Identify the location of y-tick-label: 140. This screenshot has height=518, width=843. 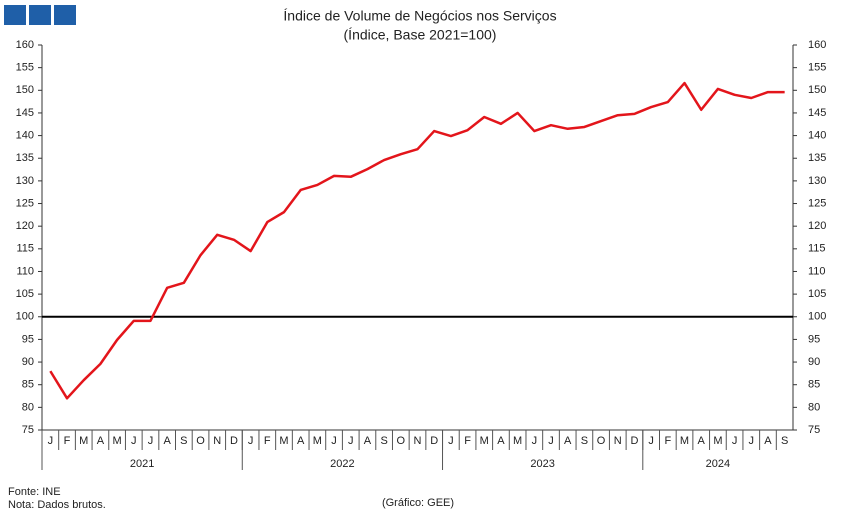
(25, 135).